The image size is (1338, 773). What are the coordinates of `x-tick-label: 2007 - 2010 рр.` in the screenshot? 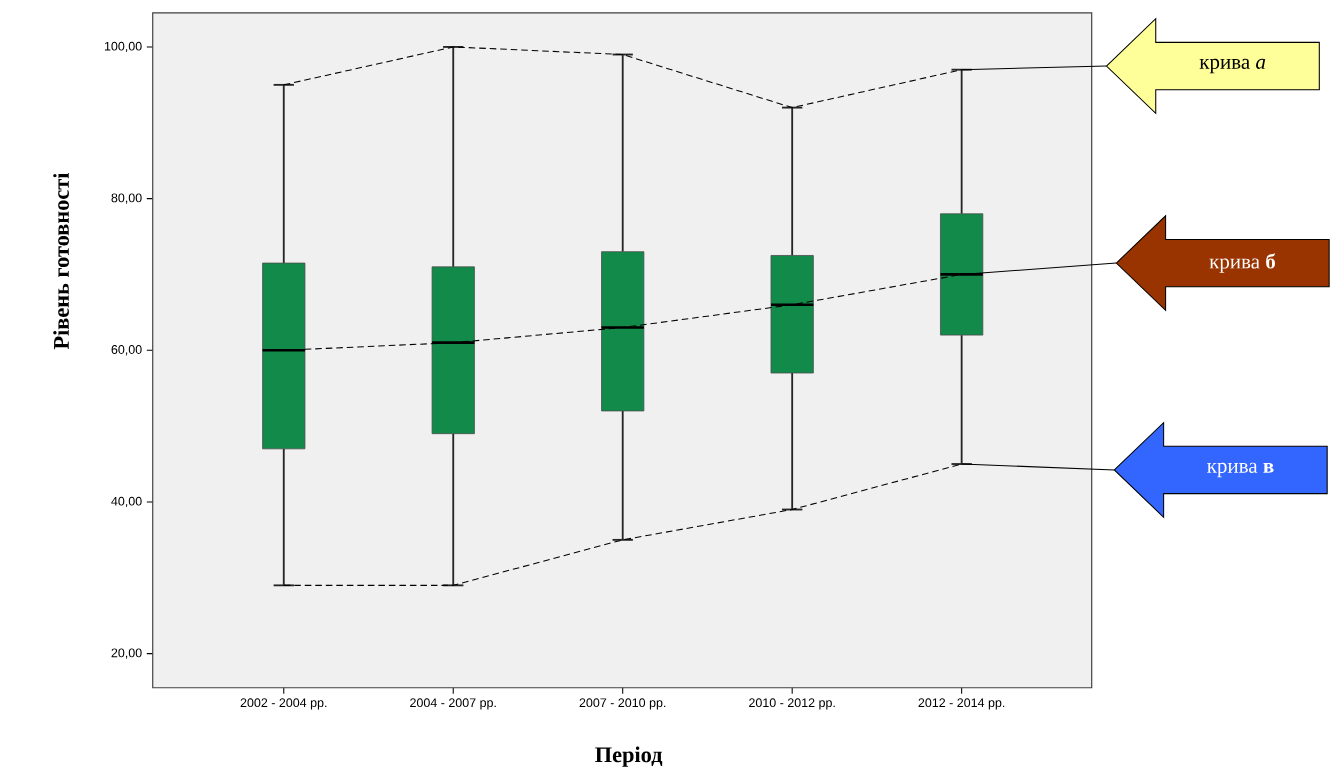 It's located at (622, 704).